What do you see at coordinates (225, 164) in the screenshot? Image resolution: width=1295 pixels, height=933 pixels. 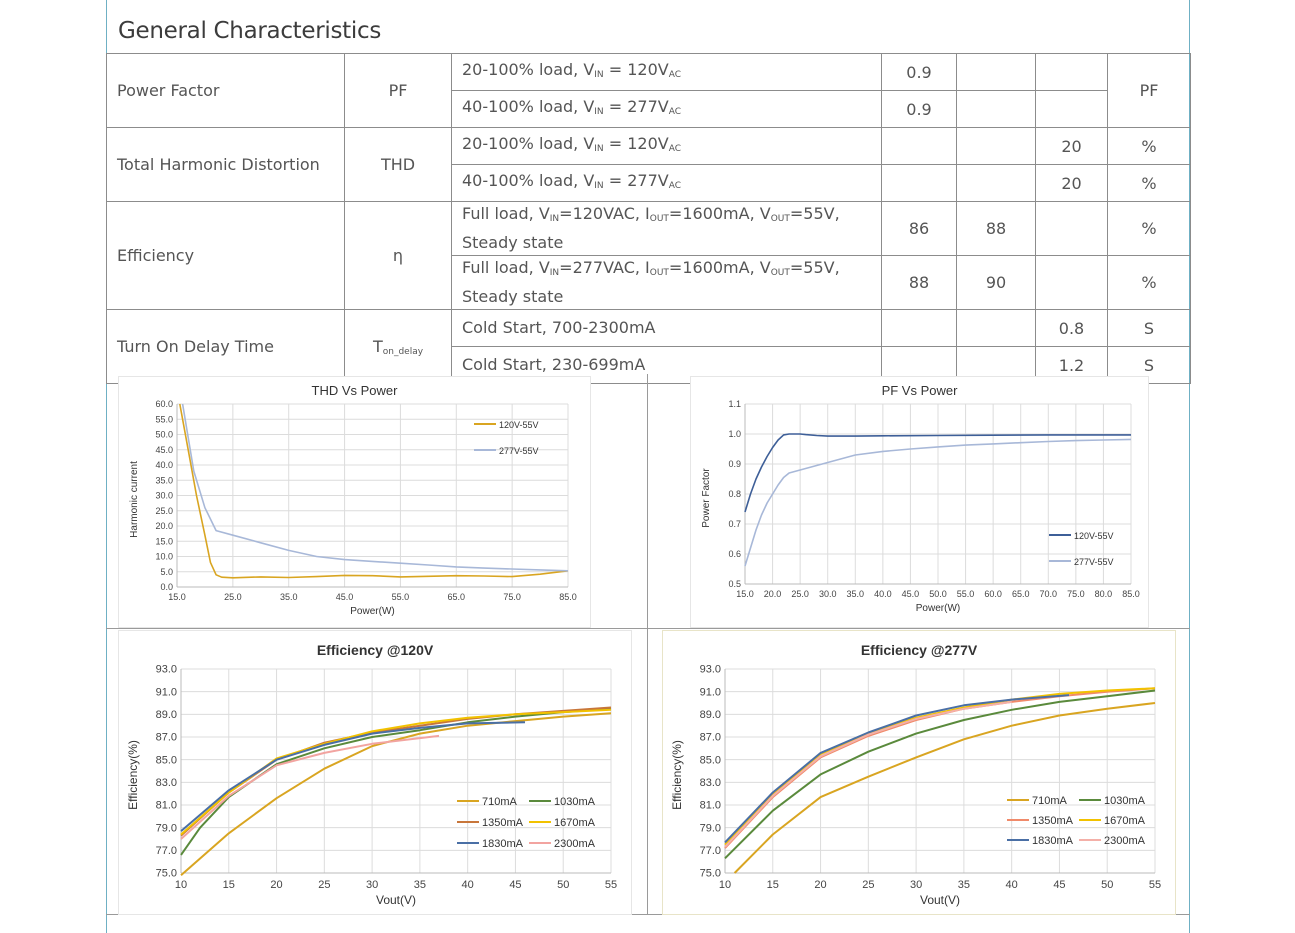 I see `param-label: Total Harmonic Distortion` at bounding box center [225, 164].